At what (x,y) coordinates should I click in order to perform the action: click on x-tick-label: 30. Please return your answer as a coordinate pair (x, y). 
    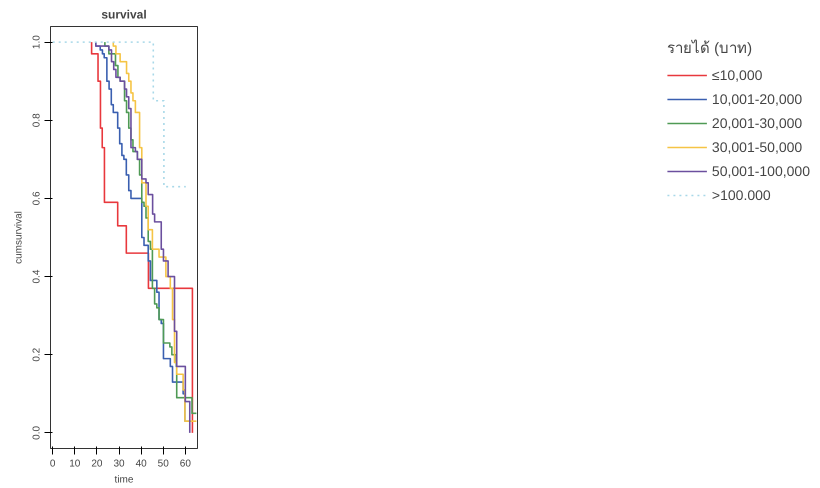
    Looking at the image, I should click on (119, 464).